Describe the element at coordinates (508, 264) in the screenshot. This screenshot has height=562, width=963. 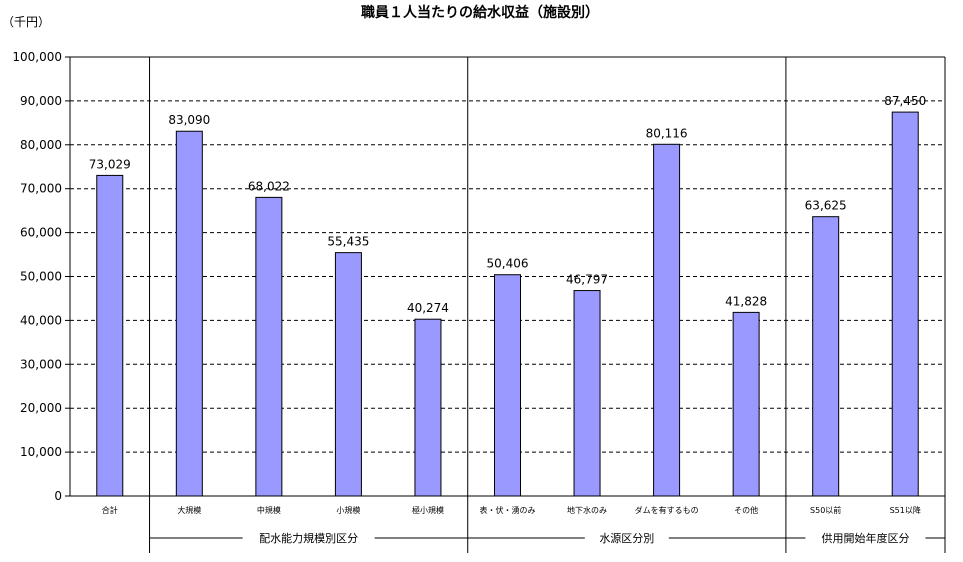
I see `data-label: 50,406` at that location.